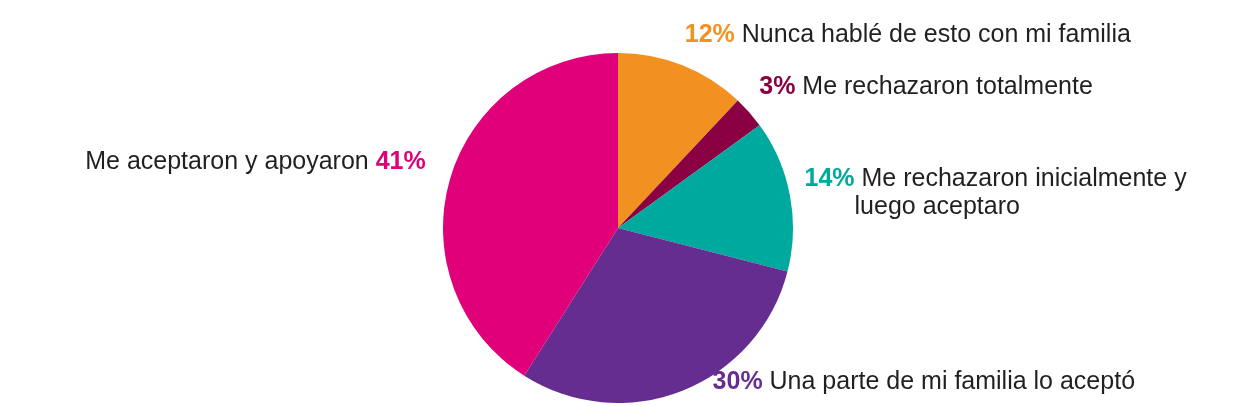 This screenshot has width=1236, height=406. What do you see at coordinates (713, 32) in the screenshot?
I see `data-label: 12%` at bounding box center [713, 32].